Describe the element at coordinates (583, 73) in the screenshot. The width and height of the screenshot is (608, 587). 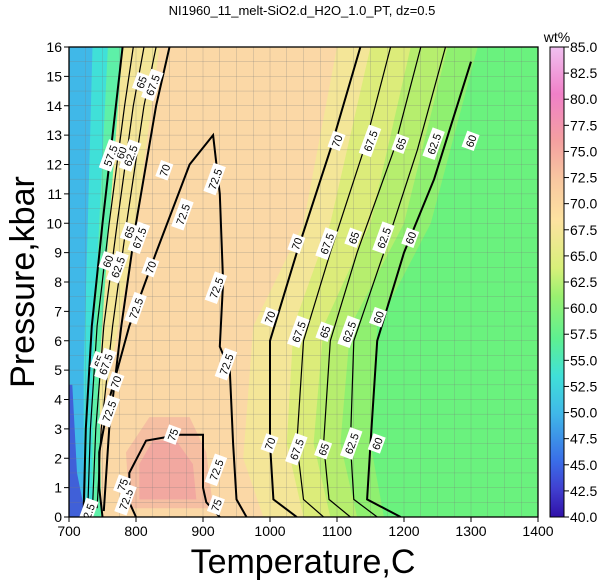
I see `colorbar-tick-label: 82.5` at that location.